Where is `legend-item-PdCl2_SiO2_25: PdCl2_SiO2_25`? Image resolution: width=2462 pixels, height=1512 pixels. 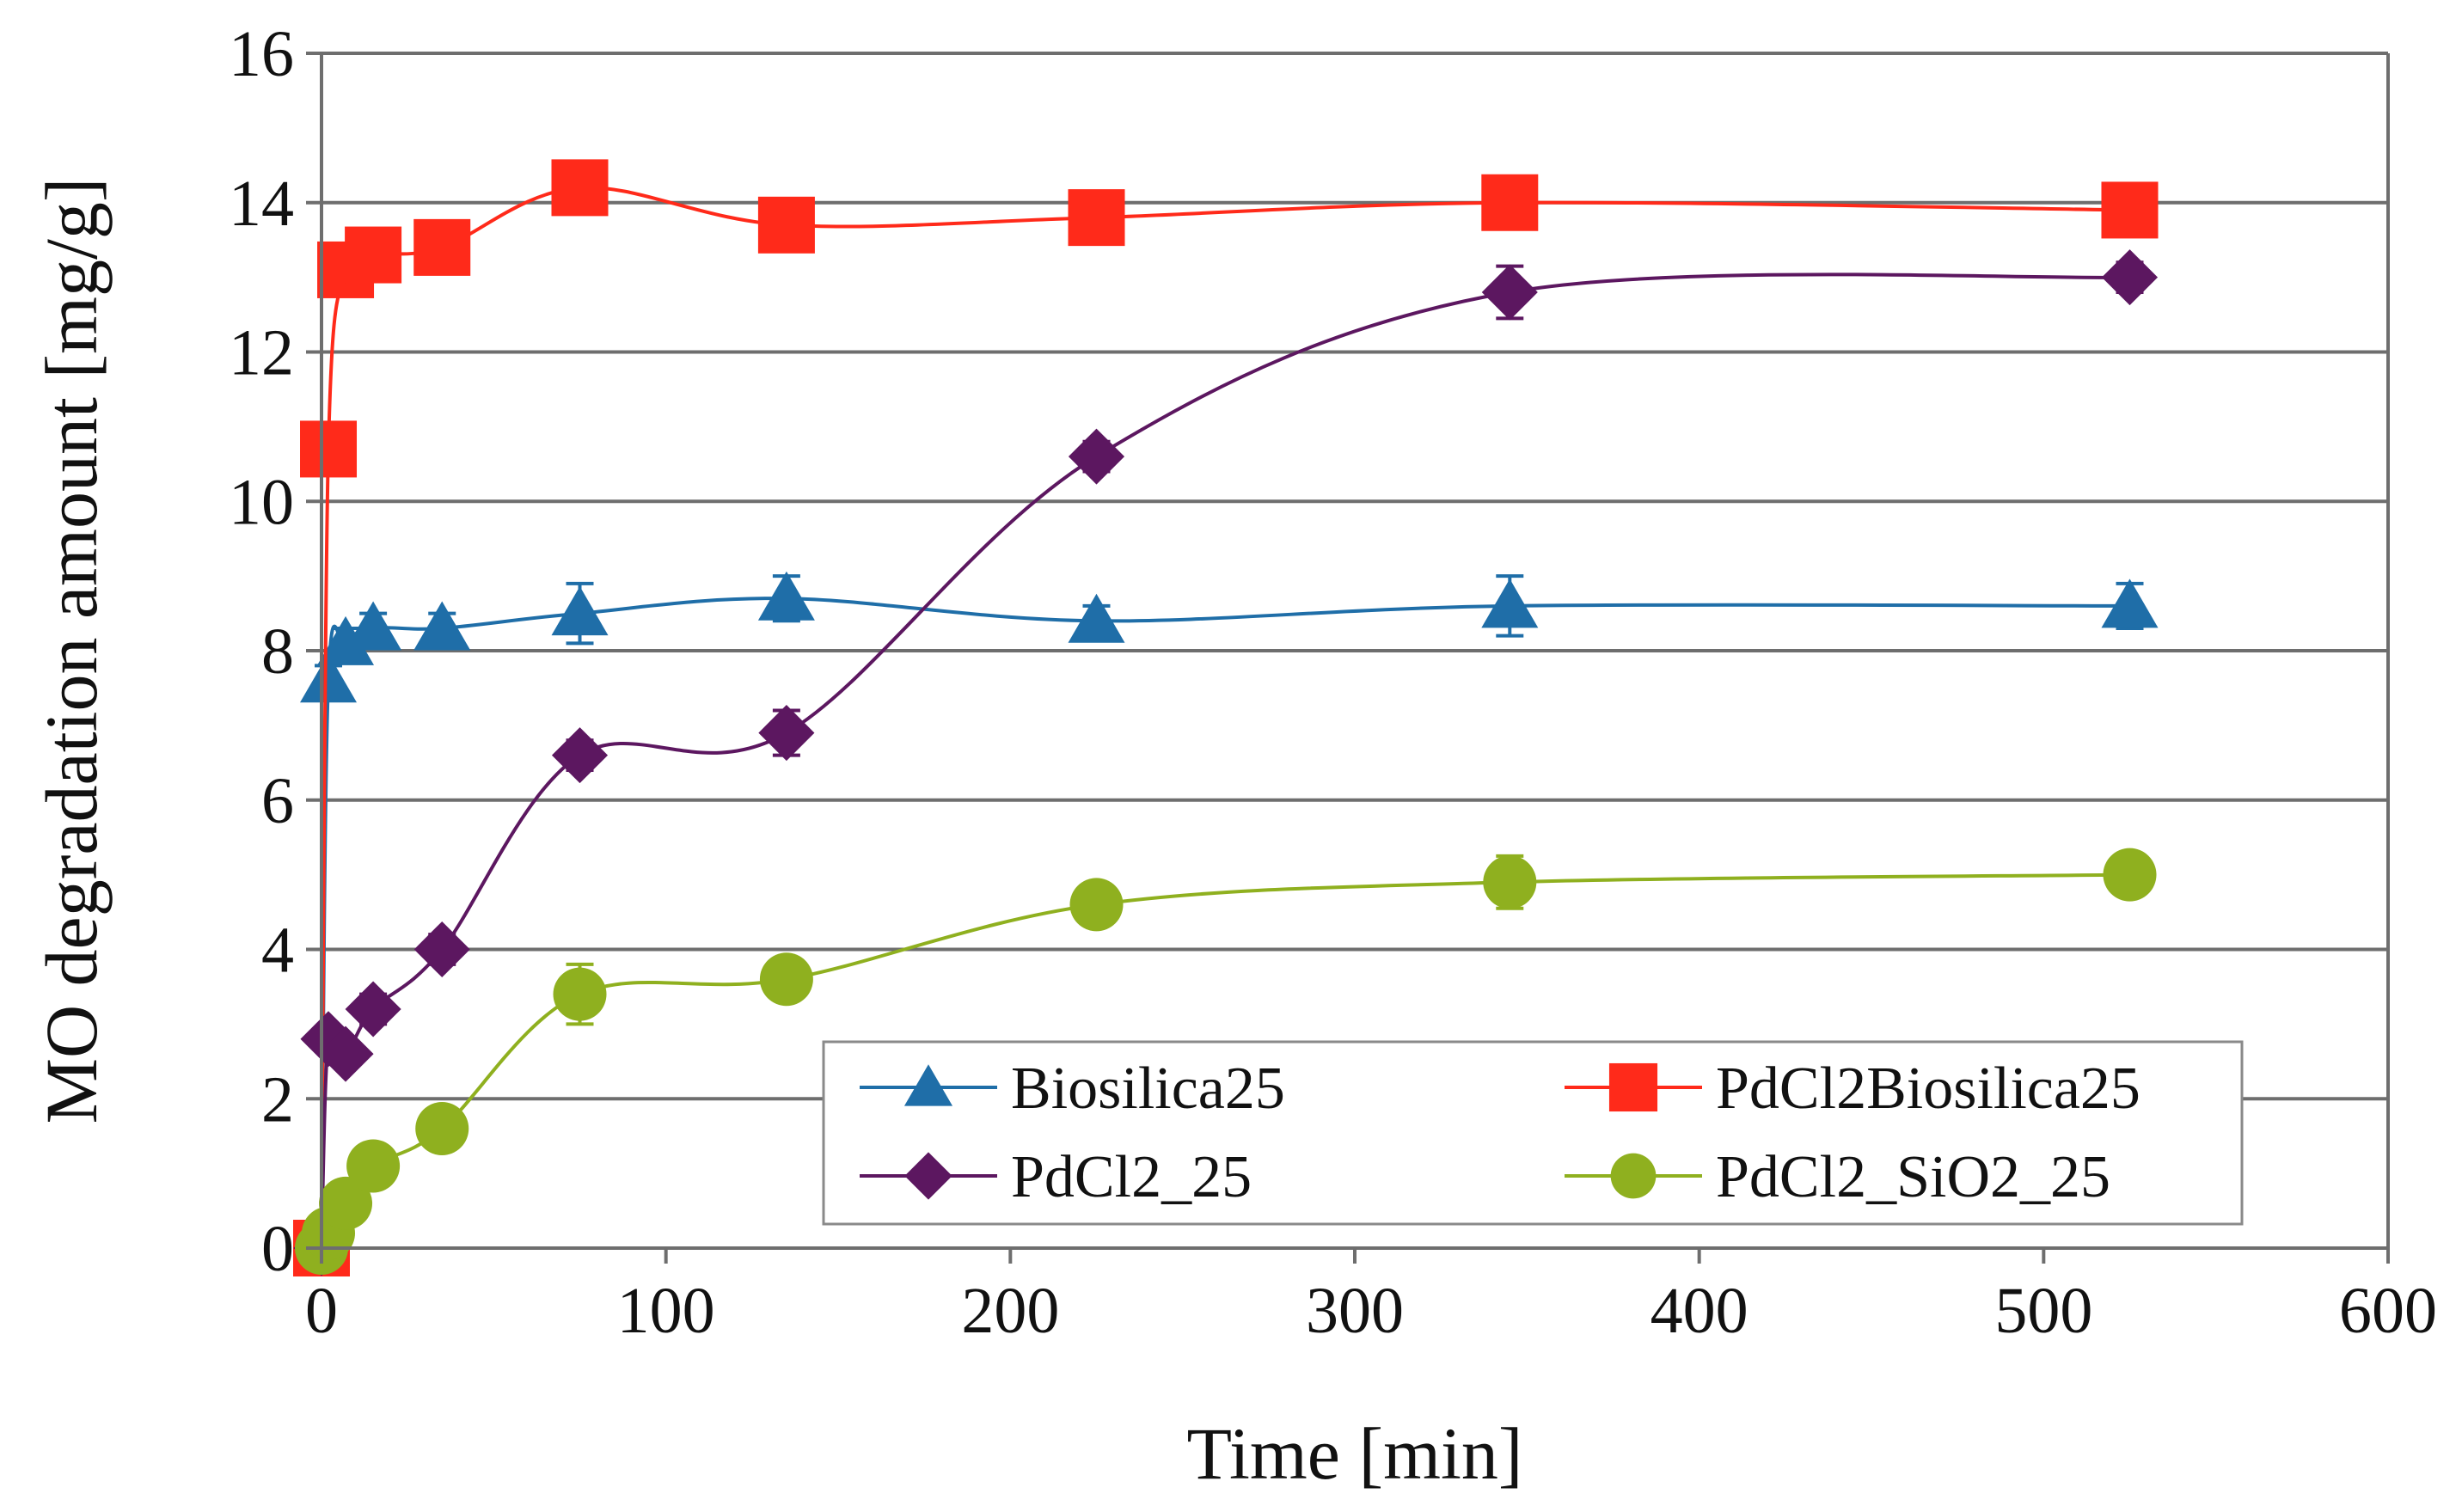
legend-item-PdCl2_SiO2_25: PdCl2_SiO2_25 is located at coordinates (1838, 1177).